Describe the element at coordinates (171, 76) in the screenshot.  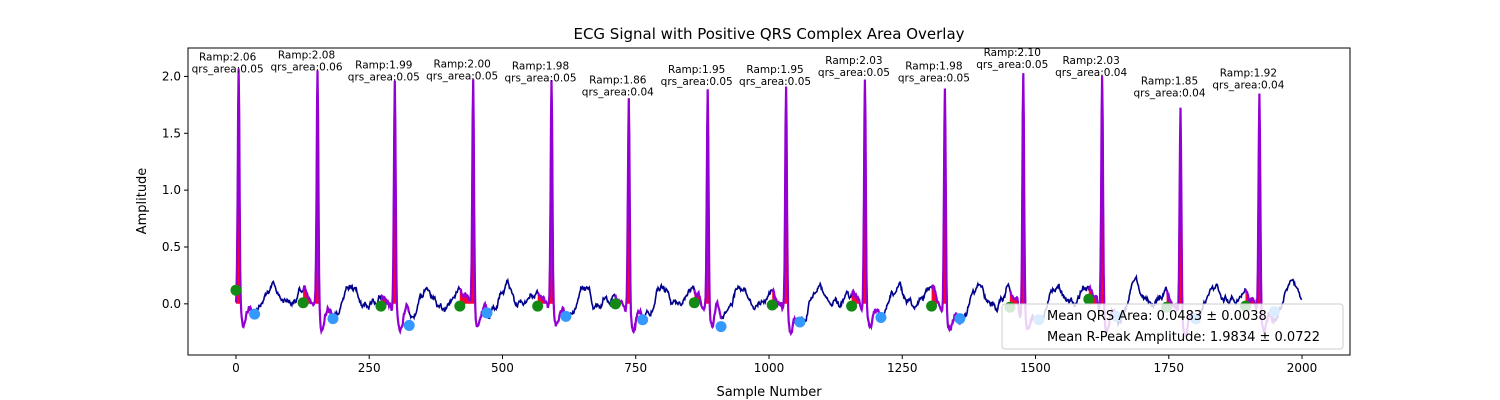
I see `y-tick-label: 2.0` at that location.